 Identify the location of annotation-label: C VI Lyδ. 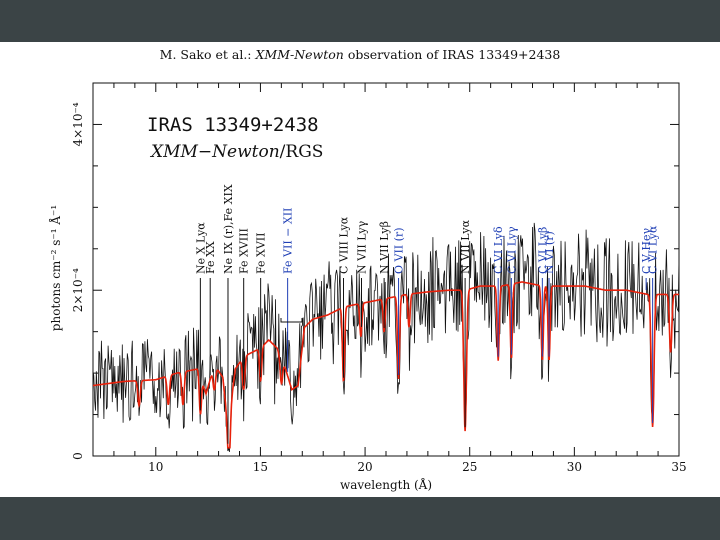
(498, 250).